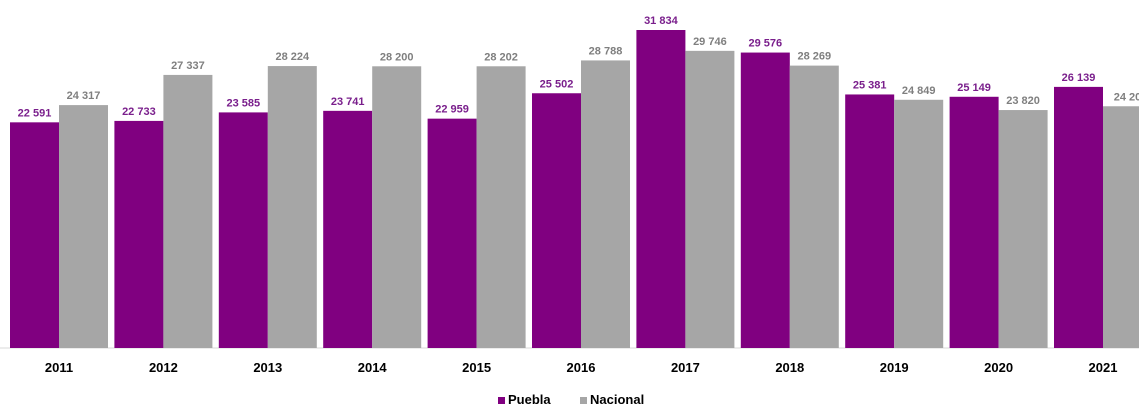  I want to click on category-label-2012: 2012, so click(163, 367).